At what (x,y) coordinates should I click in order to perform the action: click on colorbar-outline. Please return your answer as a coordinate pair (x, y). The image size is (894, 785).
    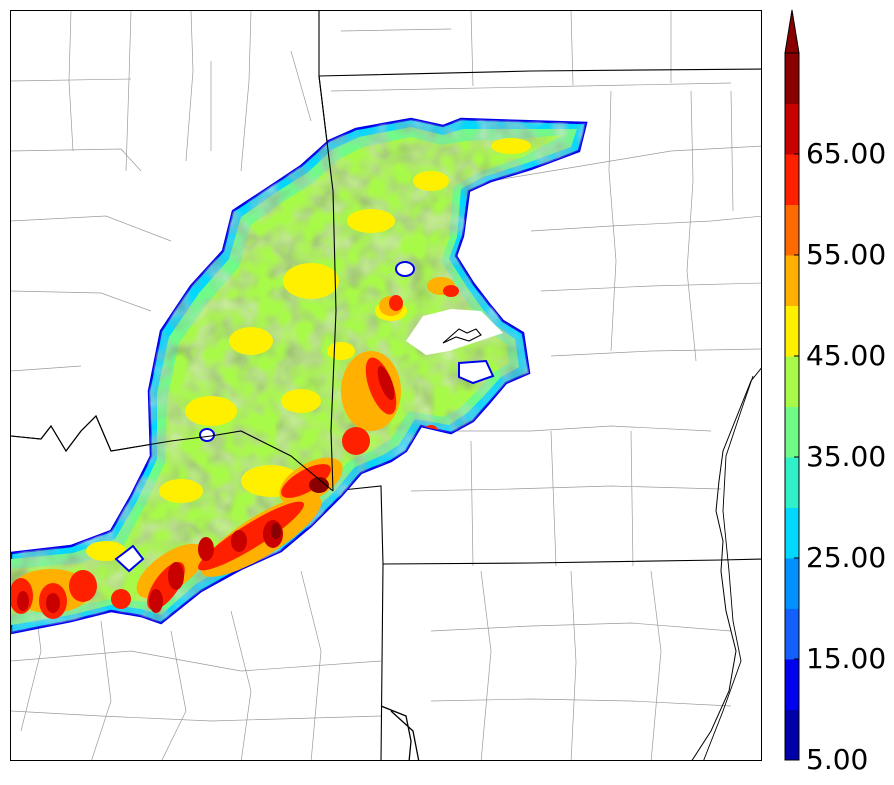
    Looking at the image, I should click on (792, 406).